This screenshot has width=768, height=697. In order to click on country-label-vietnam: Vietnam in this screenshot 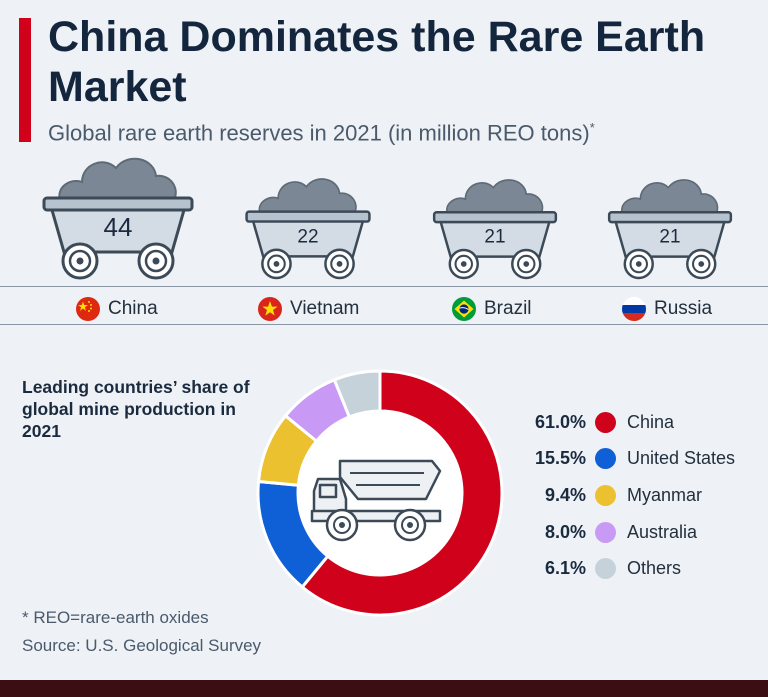, I will do `click(308, 309)`.